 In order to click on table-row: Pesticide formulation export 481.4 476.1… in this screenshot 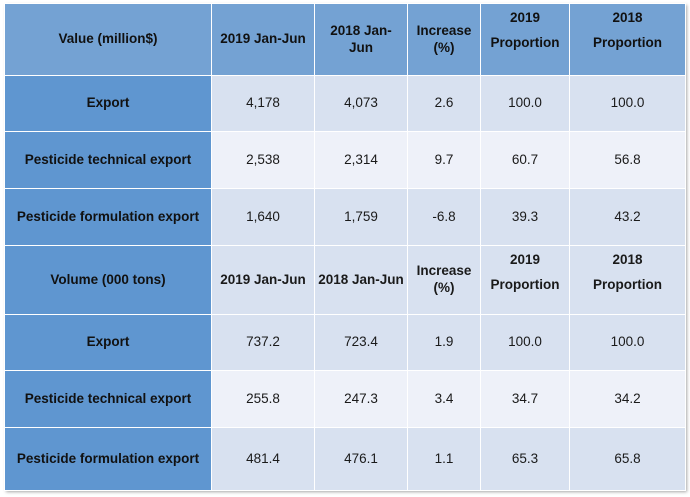, I will do `click(345, 459)`.